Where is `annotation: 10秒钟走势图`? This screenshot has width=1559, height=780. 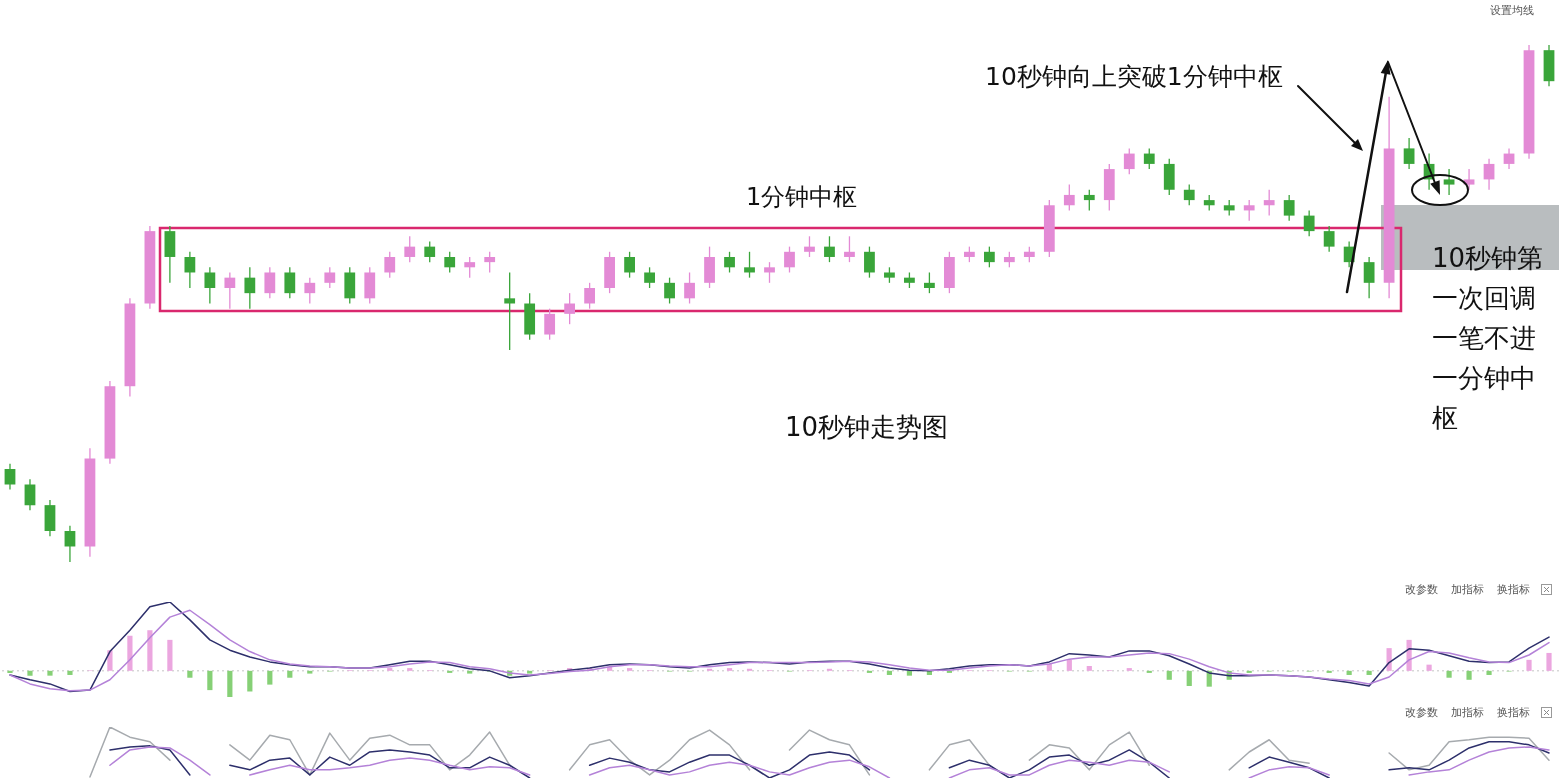
annotation: 10秒钟走势图 is located at coordinates (867, 428).